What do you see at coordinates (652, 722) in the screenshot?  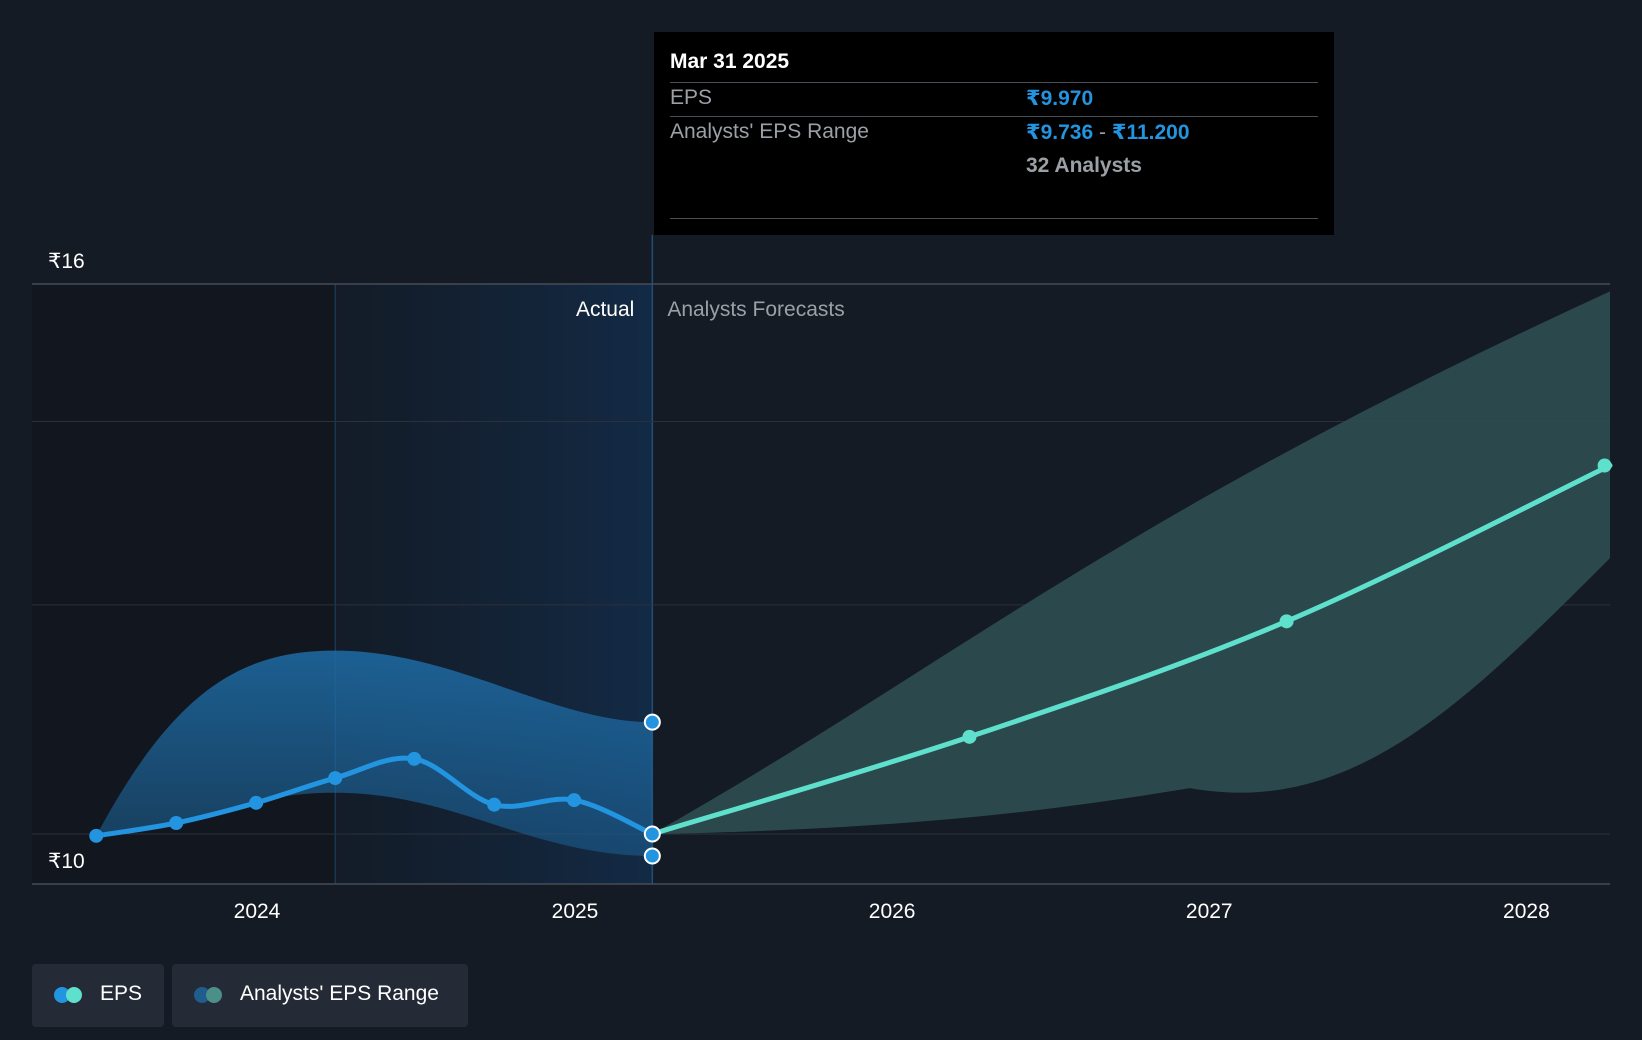 I see `range-high-point` at bounding box center [652, 722].